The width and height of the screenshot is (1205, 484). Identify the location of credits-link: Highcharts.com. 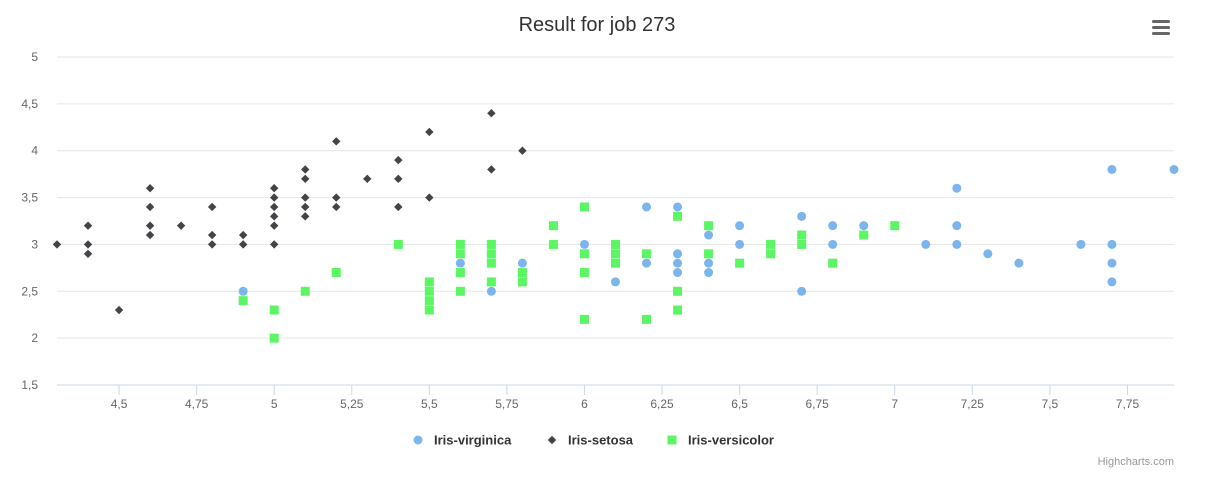
(1136, 462).